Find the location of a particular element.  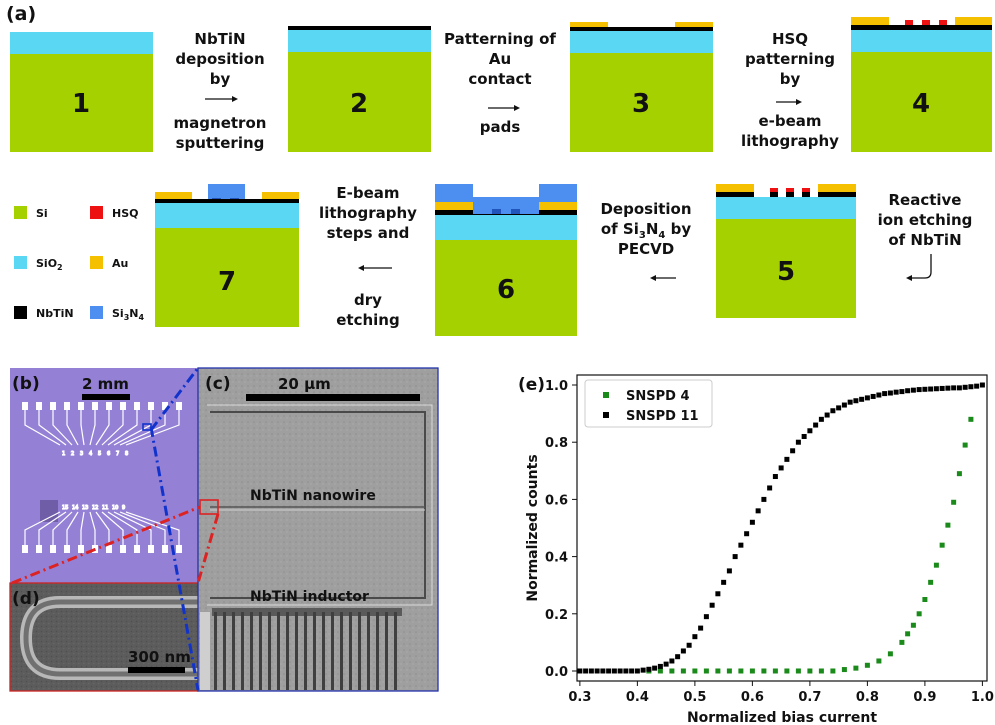

legend-label-nbtin: NbTiN is located at coordinates (55, 313).